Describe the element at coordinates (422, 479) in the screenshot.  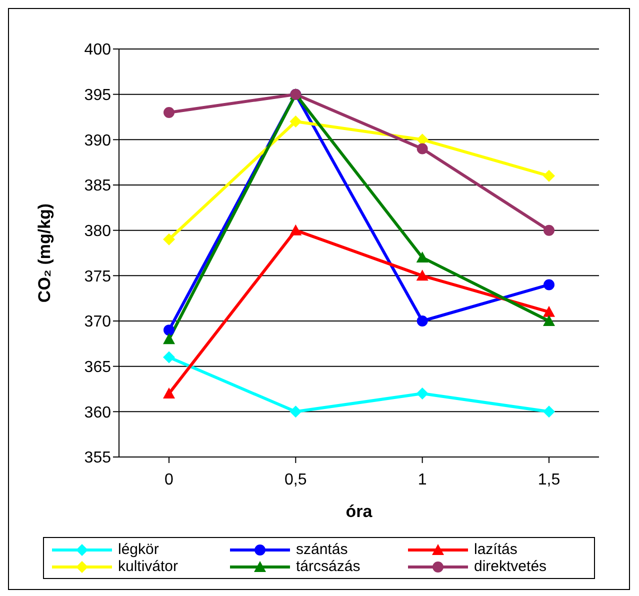
I see `x-tick-label: 1` at that location.